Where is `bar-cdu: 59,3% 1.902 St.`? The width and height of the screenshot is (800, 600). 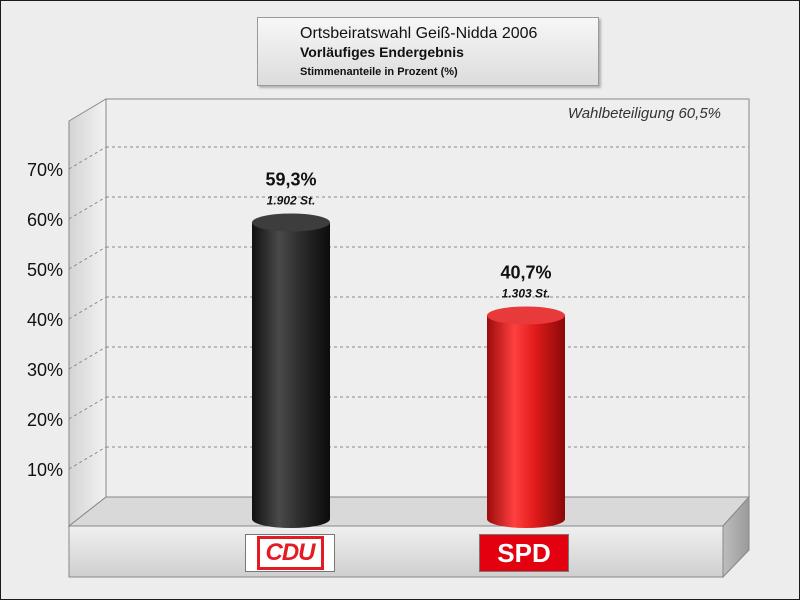
bar-cdu: 59,3% 1.902 St. is located at coordinates (291, 349).